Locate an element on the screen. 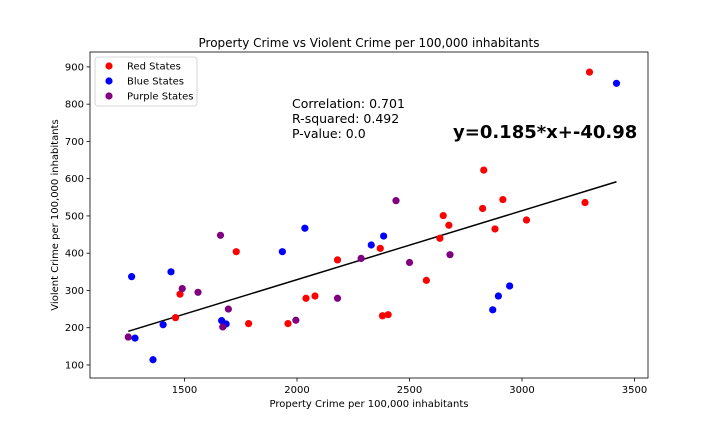 The image size is (720, 437). correlation-annotation: Correlation: 0.701 is located at coordinates (348, 103).